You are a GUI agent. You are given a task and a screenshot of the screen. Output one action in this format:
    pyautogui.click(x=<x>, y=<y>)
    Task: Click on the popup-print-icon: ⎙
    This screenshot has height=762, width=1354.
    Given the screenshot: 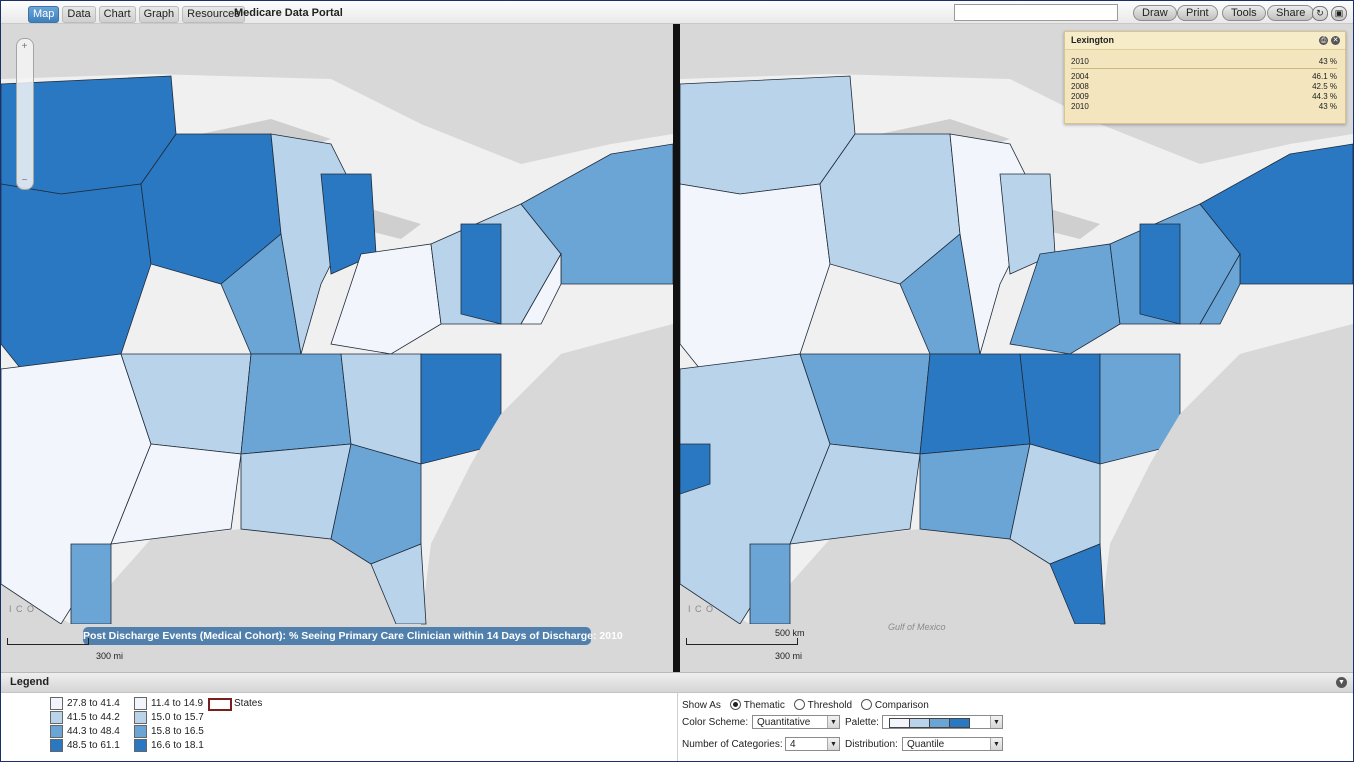 What is the action you would take?
    pyautogui.click(x=1323, y=40)
    